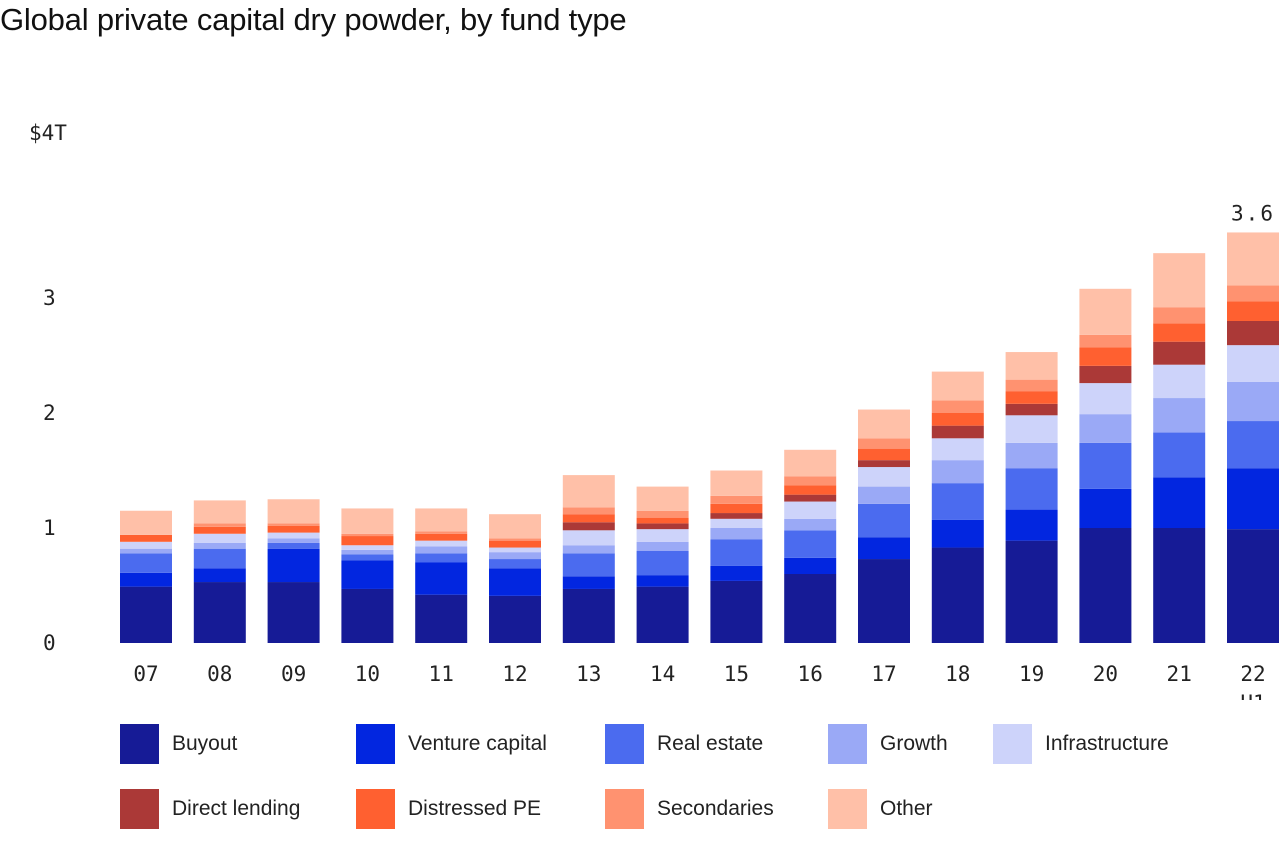  Describe the element at coordinates (1252, 695) in the screenshot. I see `x-tick-sublabel: H1` at that location.